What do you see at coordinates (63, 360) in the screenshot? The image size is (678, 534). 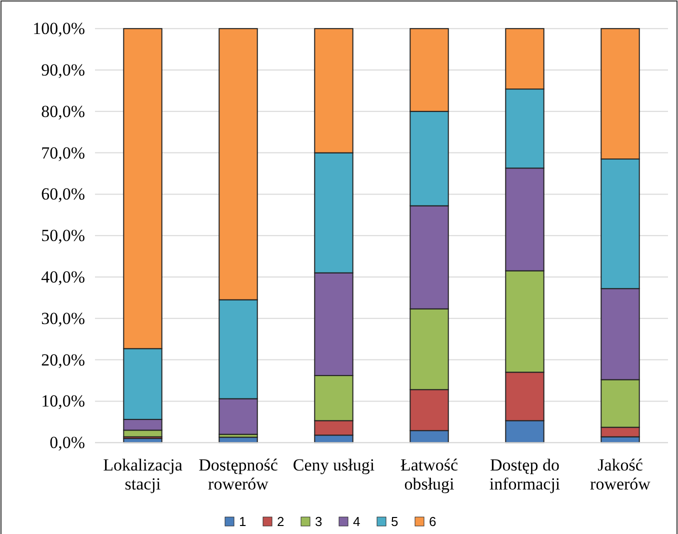 I see `y-tick-label: 20,0%` at bounding box center [63, 360].